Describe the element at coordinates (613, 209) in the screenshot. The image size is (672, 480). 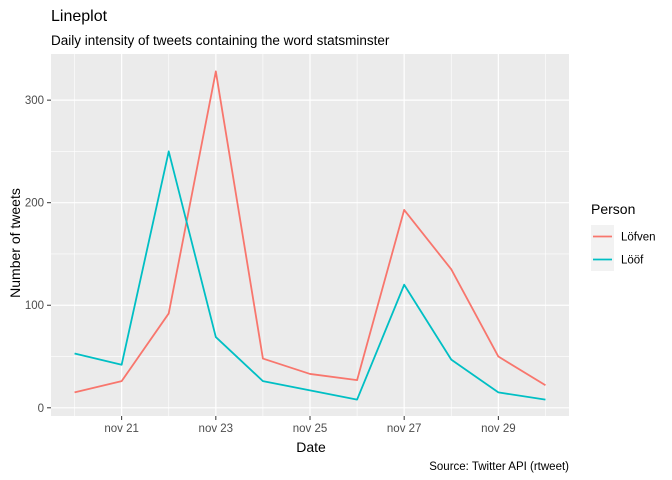
I see `legend-title: Person` at that location.